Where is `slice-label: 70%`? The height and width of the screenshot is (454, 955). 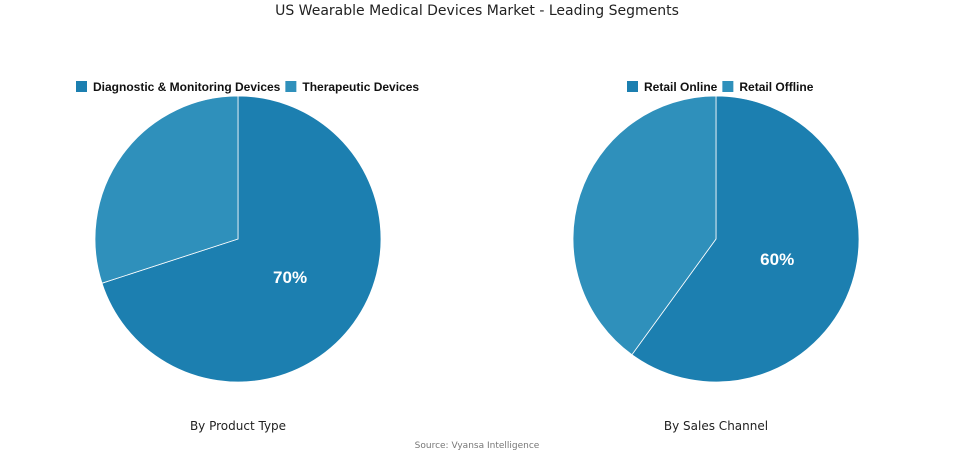 slice-label: 70% is located at coordinates (290, 277).